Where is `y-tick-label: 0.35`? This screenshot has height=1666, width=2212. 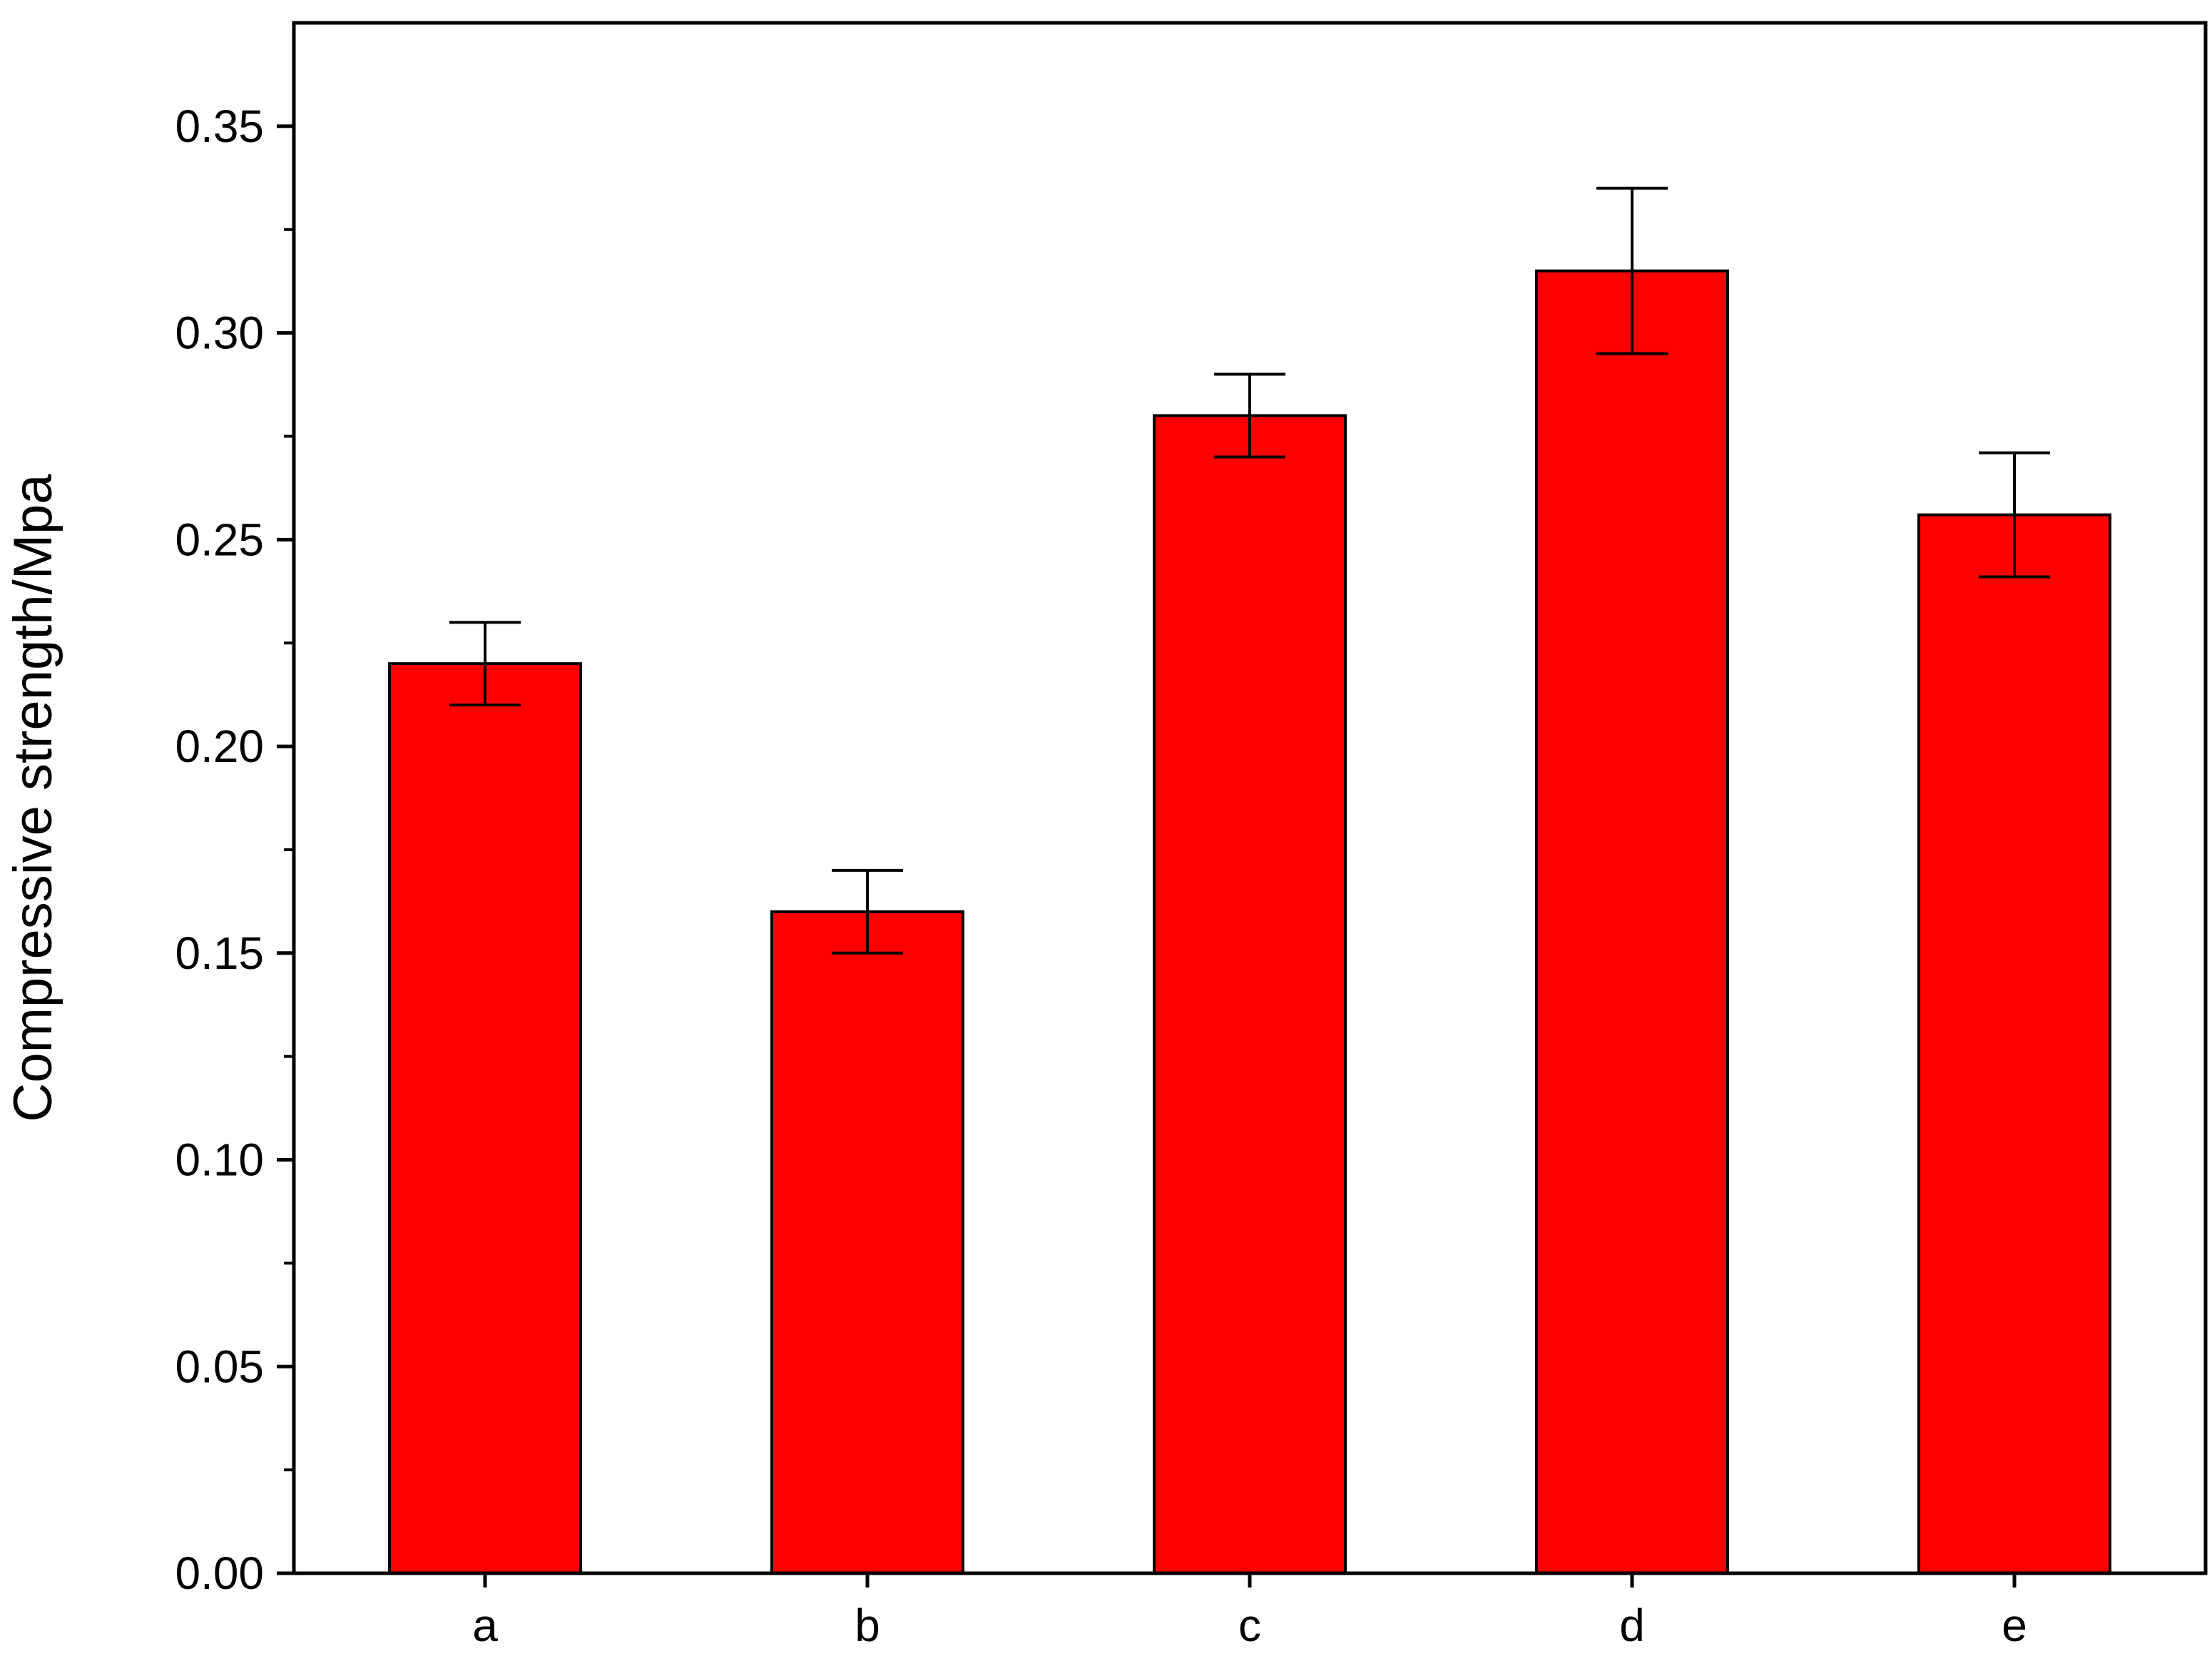
y-tick-label: 0.35 is located at coordinates (220, 126).